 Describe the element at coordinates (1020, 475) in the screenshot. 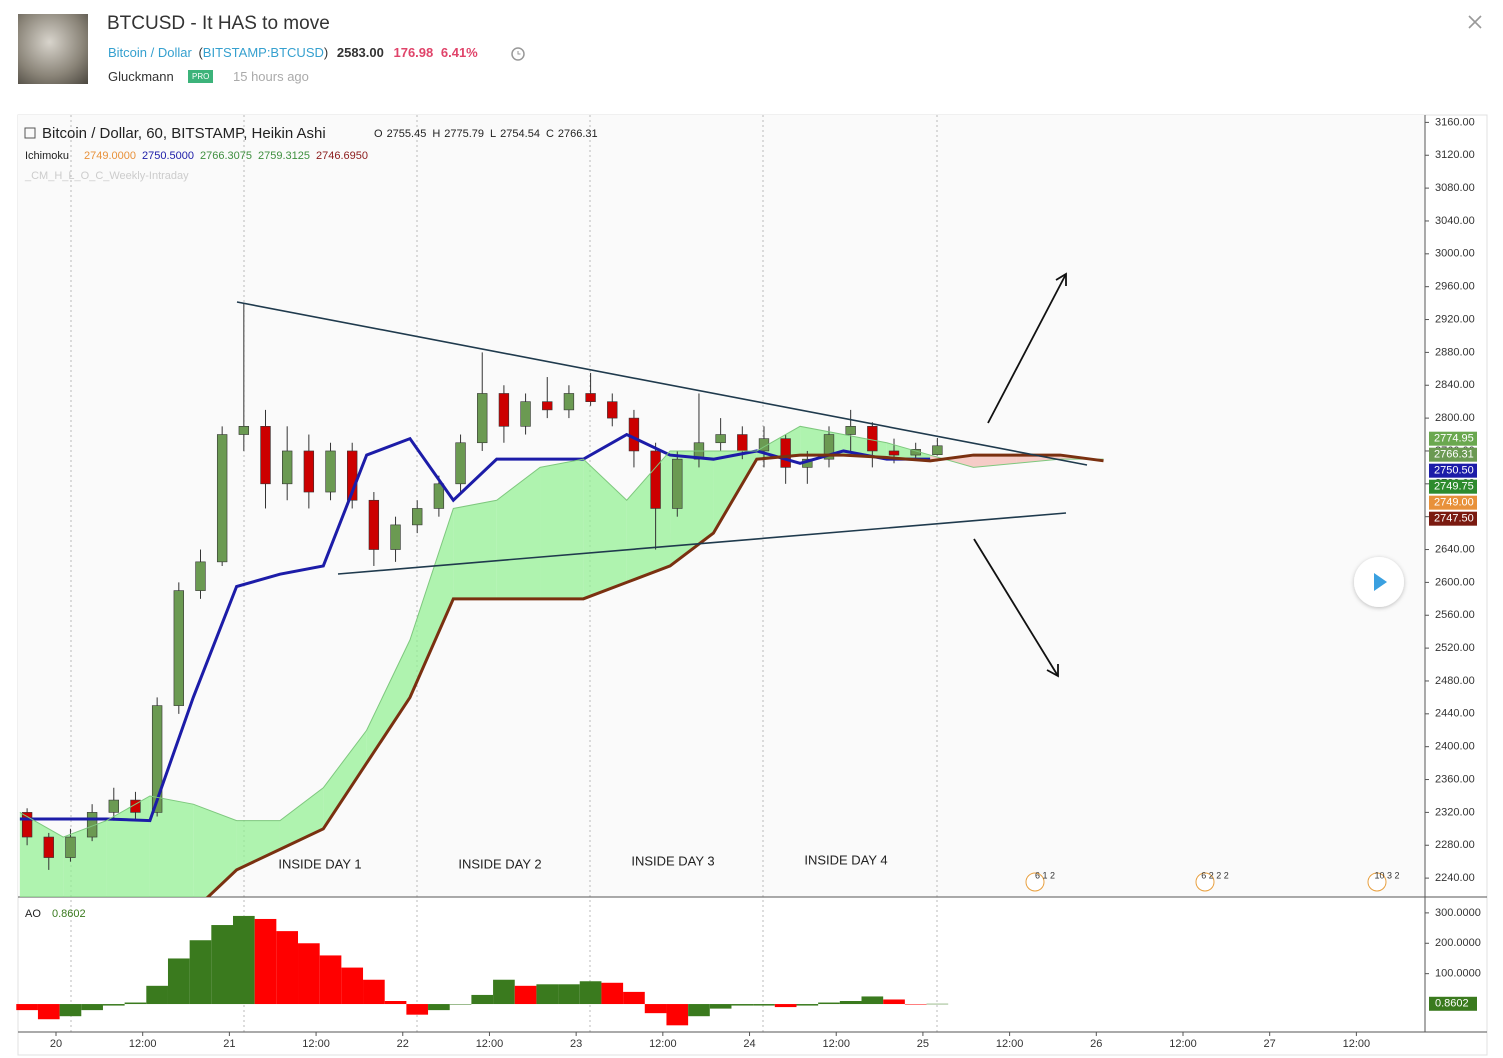

I see `arrows` at that location.